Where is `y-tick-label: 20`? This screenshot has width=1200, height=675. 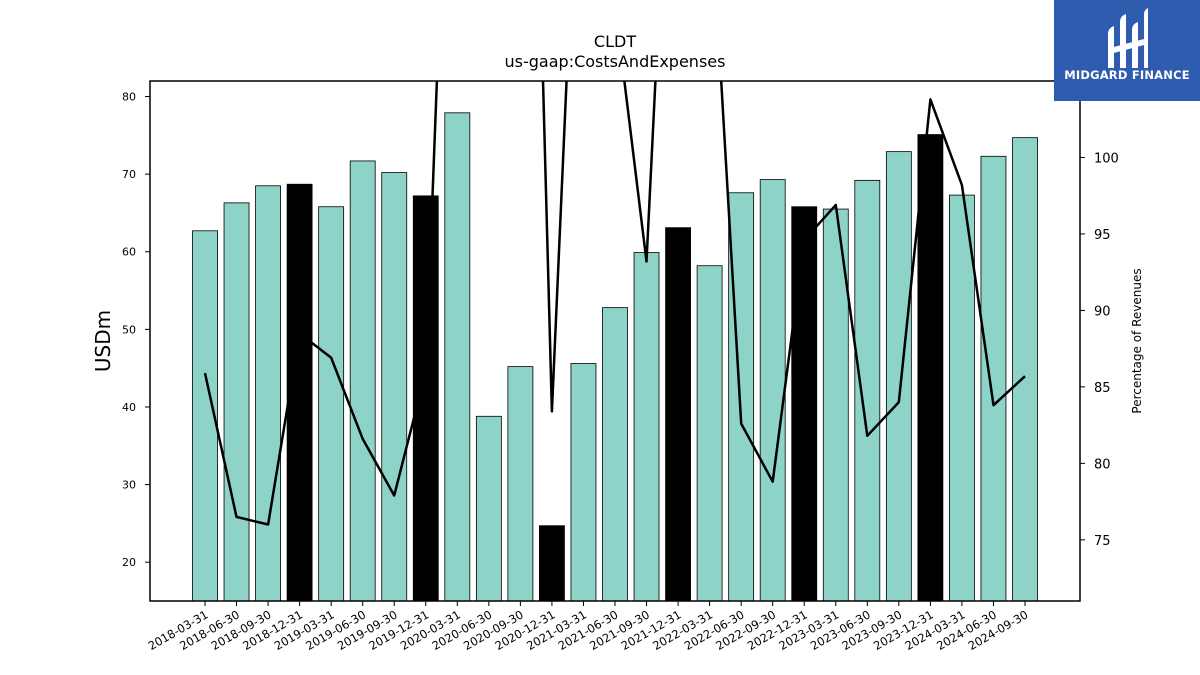 y-tick-label: 20 is located at coordinates (129, 562).